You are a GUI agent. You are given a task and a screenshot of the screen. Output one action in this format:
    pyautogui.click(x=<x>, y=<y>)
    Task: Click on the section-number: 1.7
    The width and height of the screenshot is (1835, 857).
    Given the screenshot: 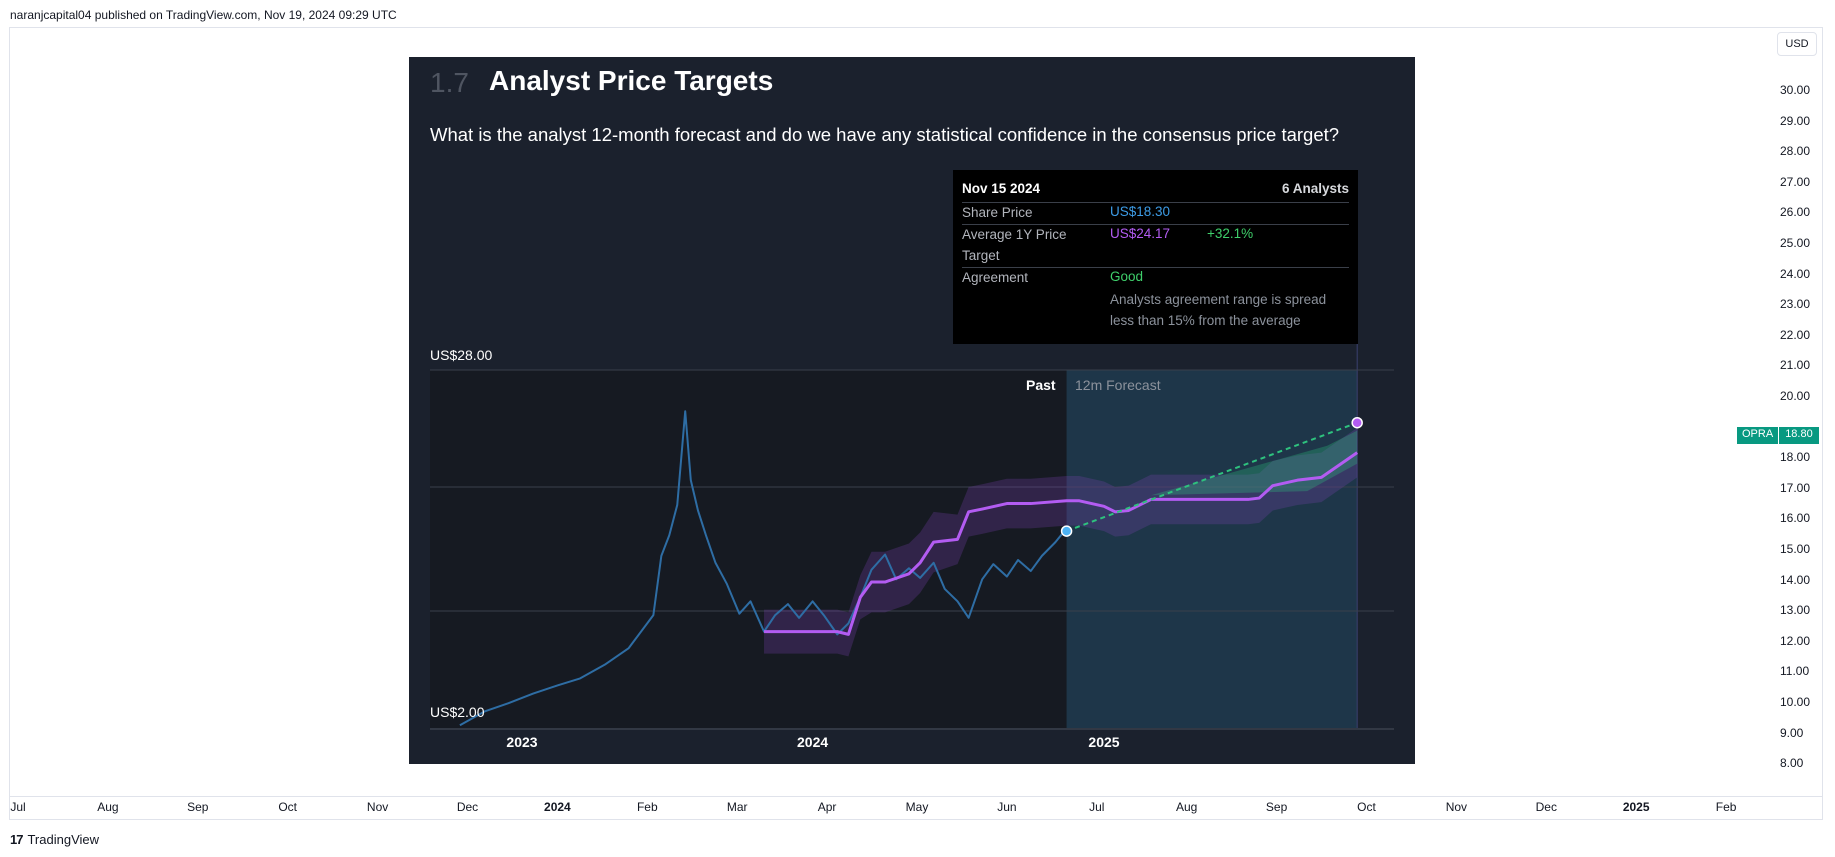 What is the action you would take?
    pyautogui.click(x=449, y=82)
    